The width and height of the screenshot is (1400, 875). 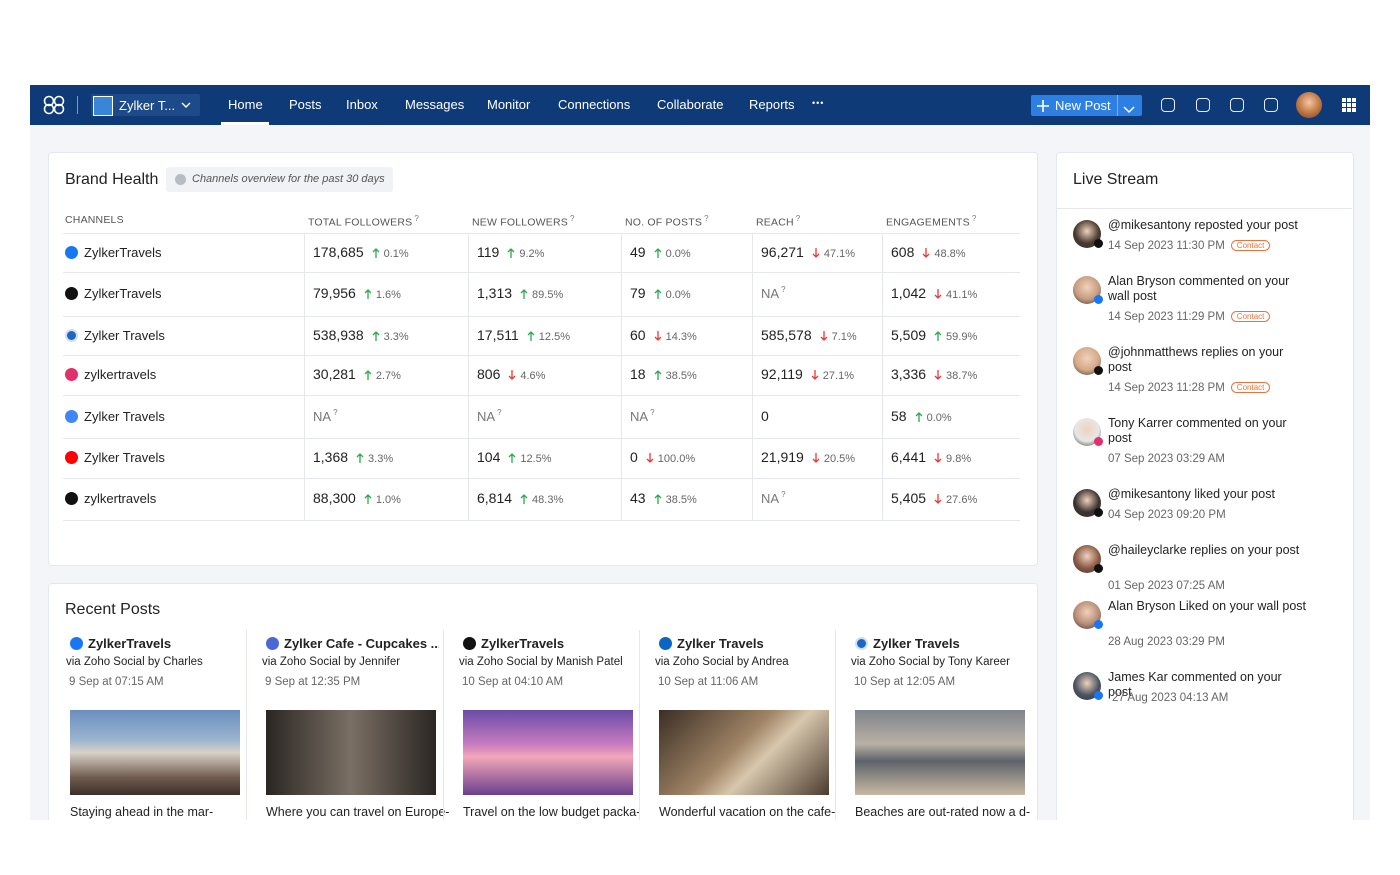 I want to click on channel-name: ZylkerTravels, so click(x=123, y=252).